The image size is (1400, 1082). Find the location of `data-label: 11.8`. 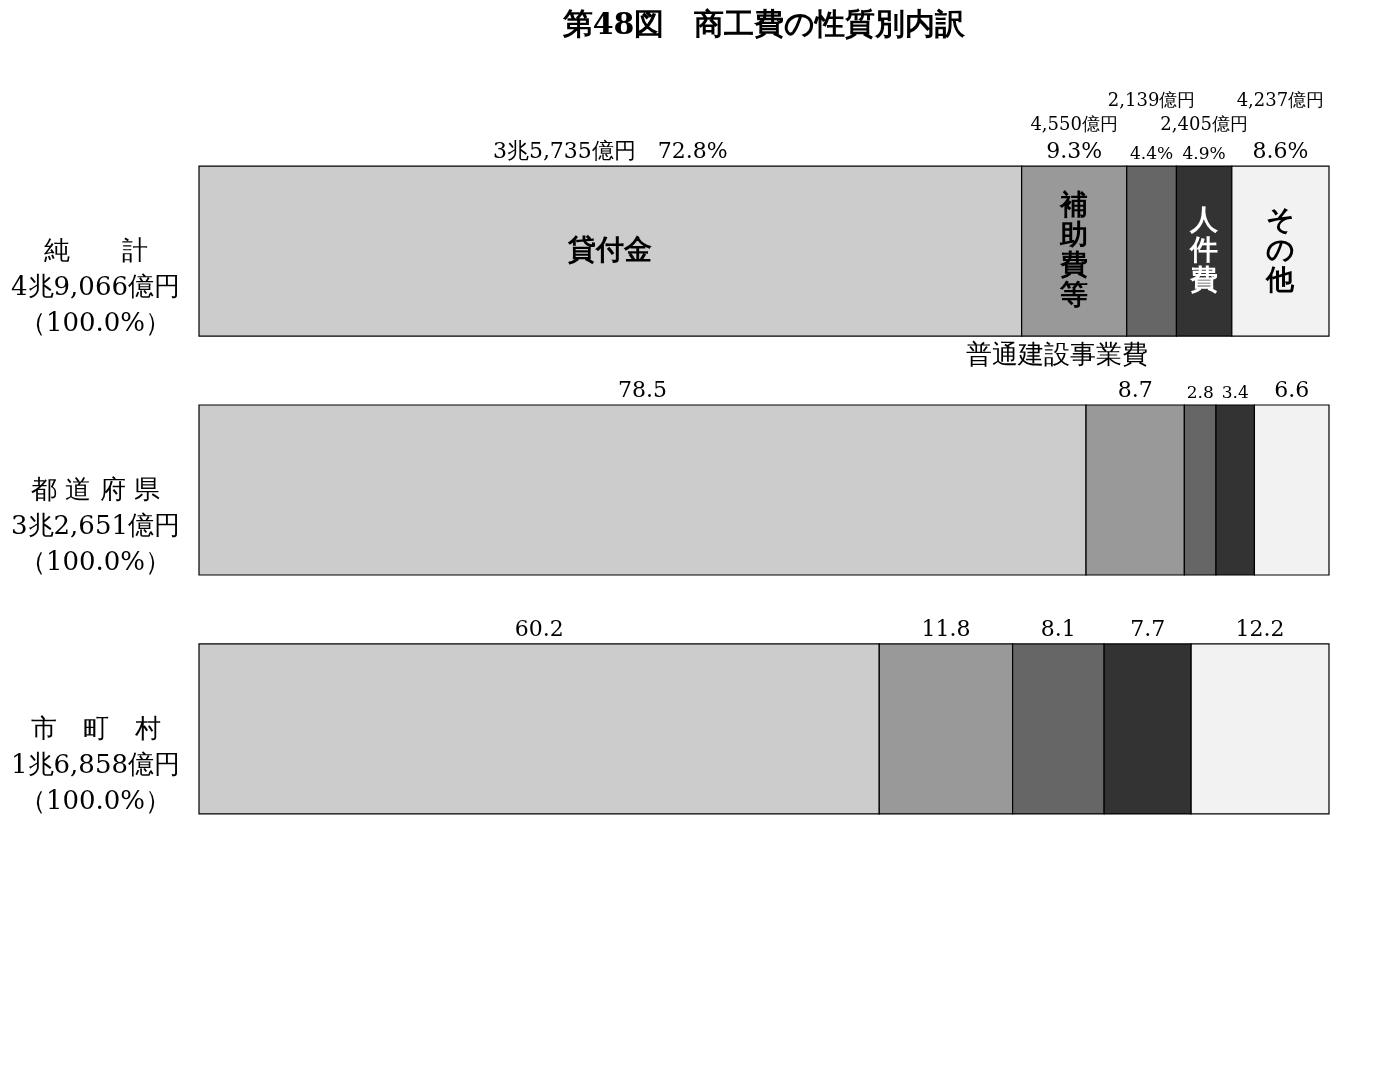

data-label: 11.8 is located at coordinates (946, 628).